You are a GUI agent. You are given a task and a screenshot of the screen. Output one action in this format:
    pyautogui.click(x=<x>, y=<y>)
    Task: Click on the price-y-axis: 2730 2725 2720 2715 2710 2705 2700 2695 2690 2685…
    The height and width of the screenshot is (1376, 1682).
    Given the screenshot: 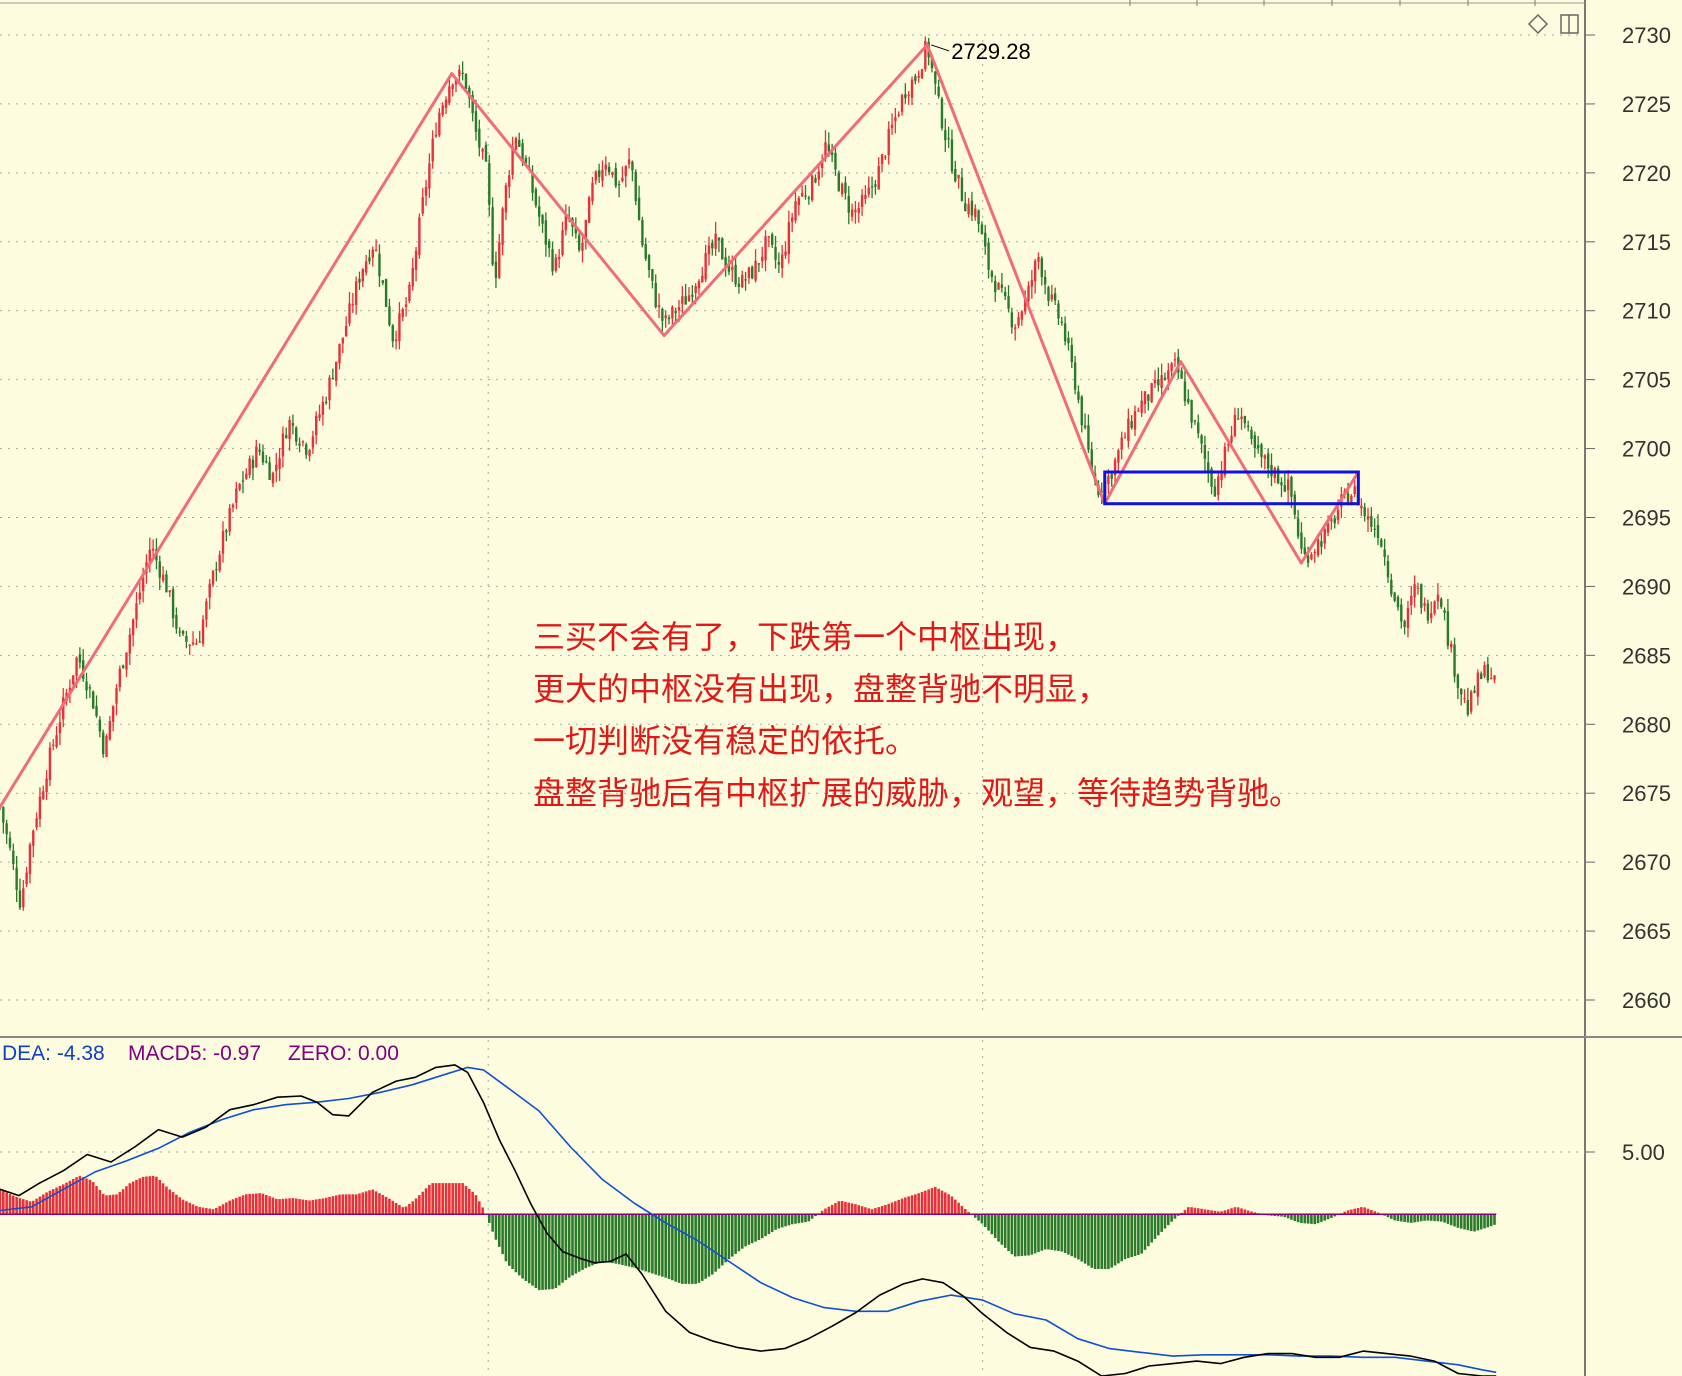 What is the action you would take?
    pyautogui.click(x=1628, y=518)
    